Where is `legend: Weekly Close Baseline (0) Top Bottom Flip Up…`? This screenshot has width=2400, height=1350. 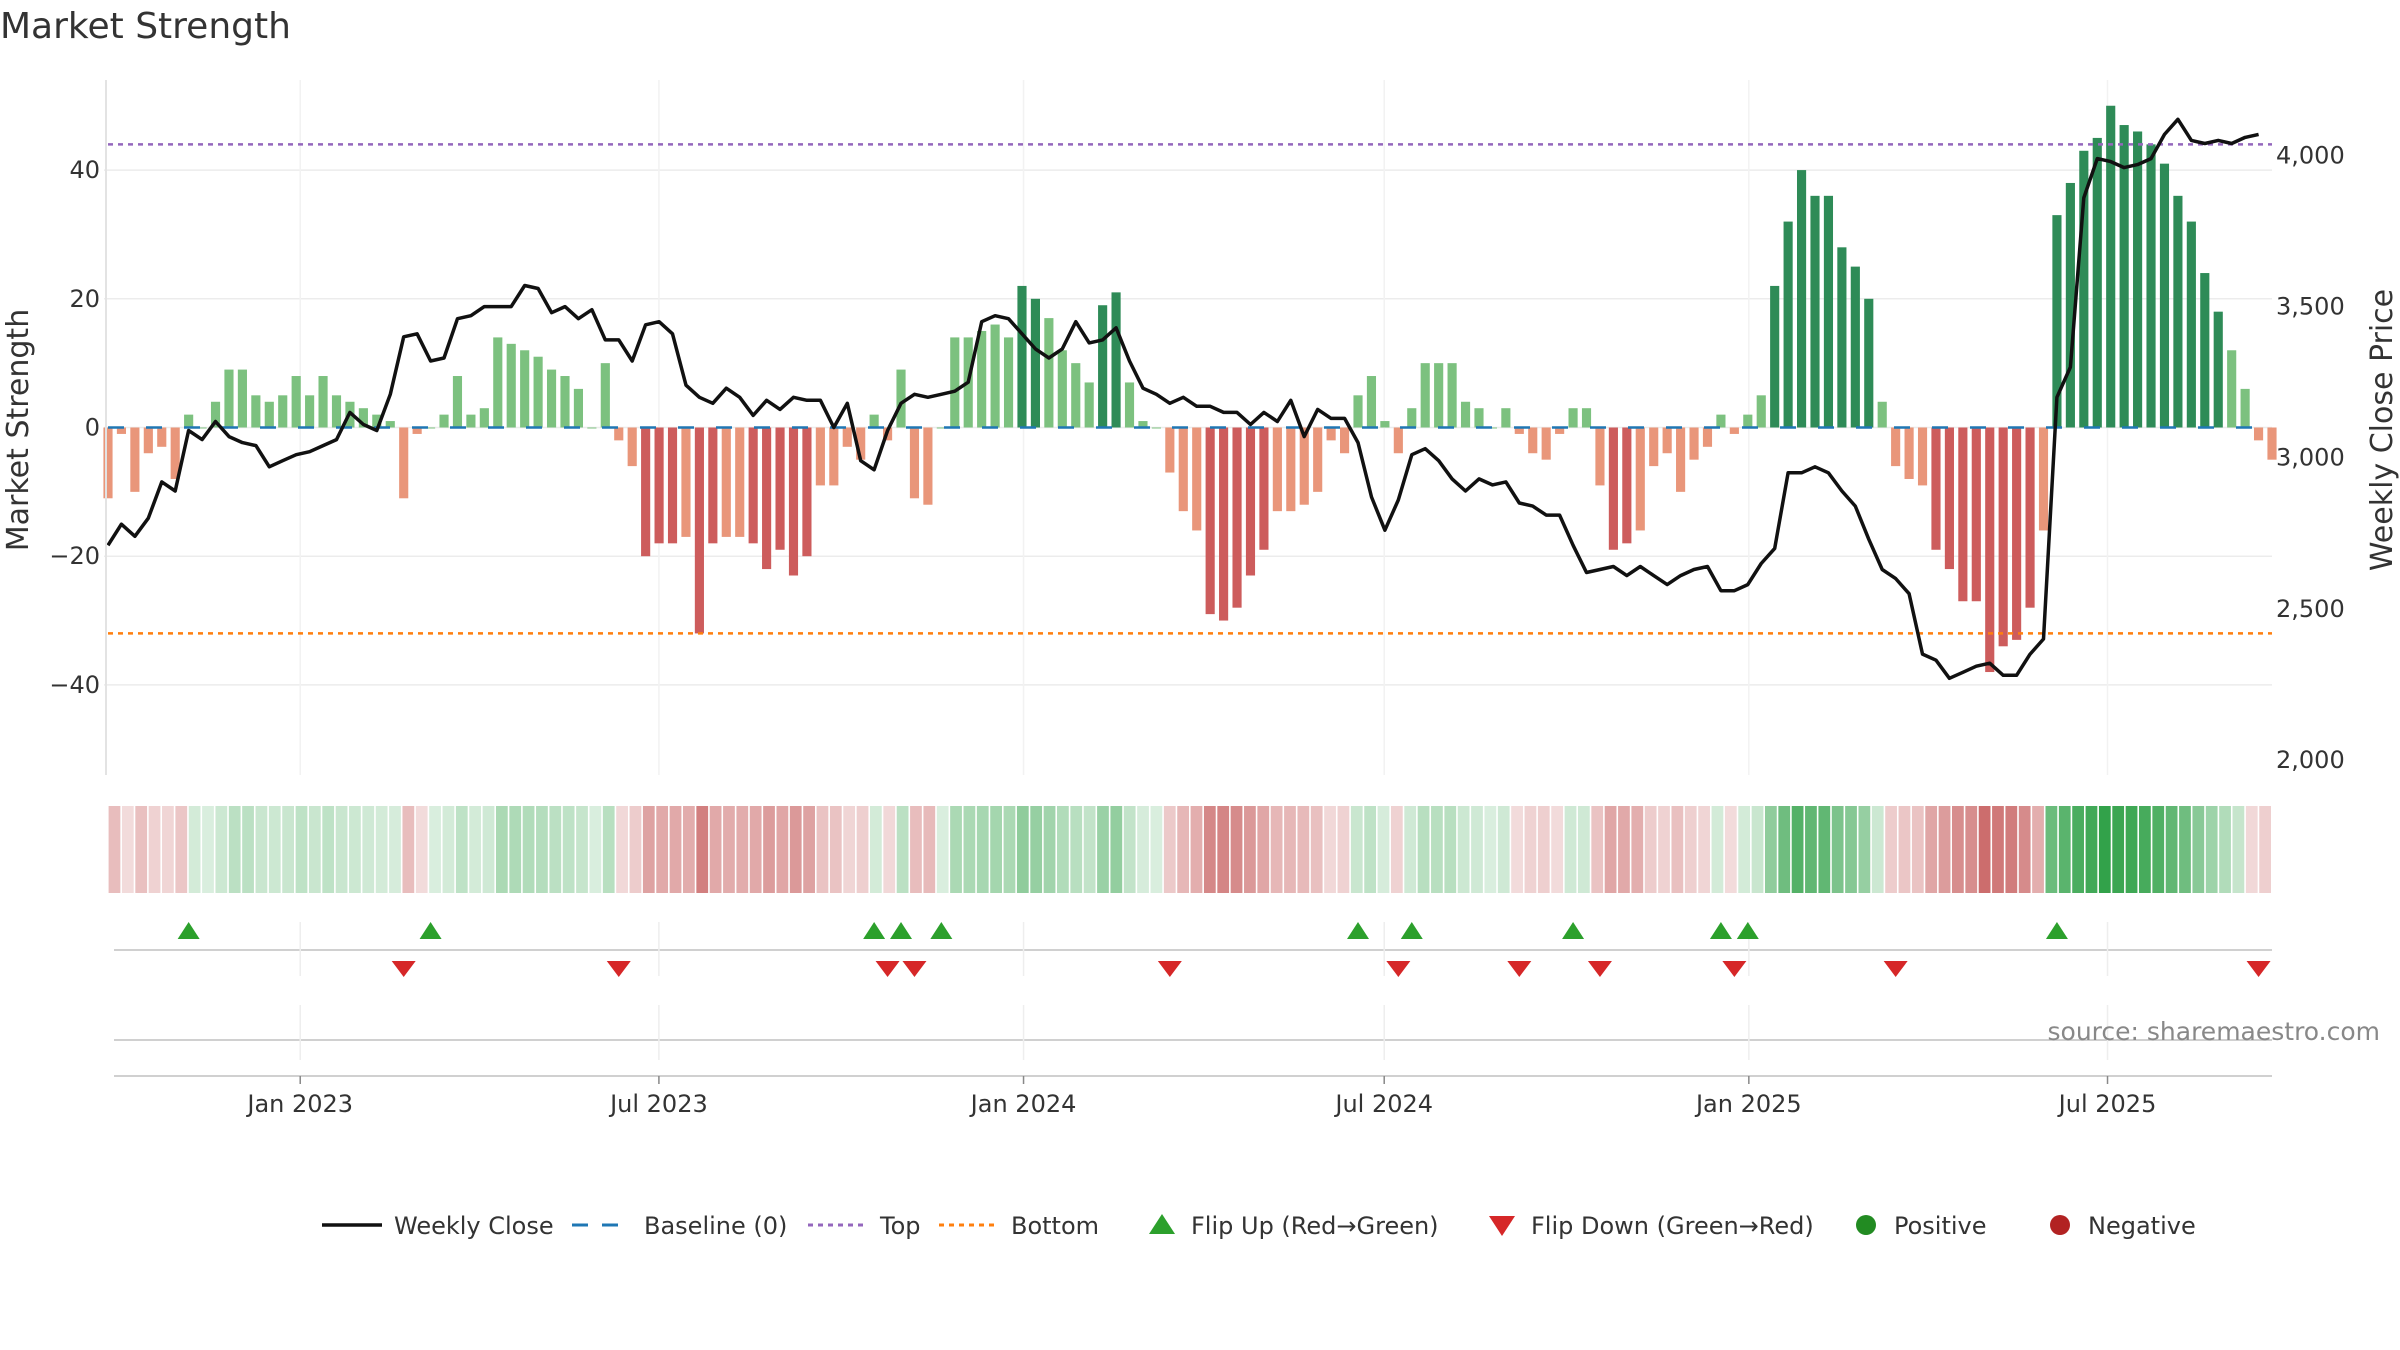 legend: Weekly Close Baseline (0) Top Bottom Flip Up… is located at coordinates (1259, 1226).